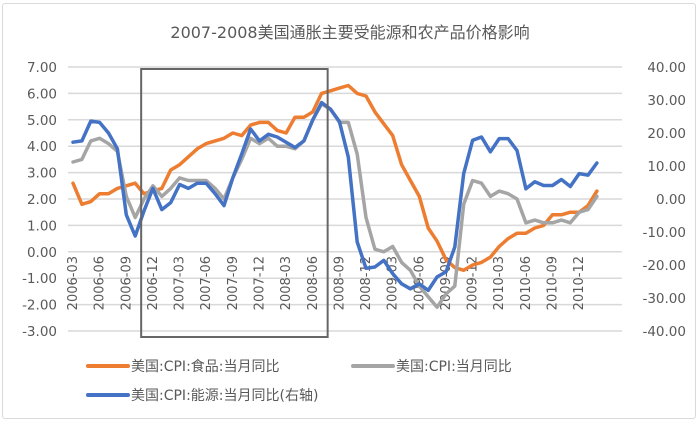  Describe the element at coordinates (499, 283) in the screenshot. I see `x-tick-label: 2010-03` at that location.